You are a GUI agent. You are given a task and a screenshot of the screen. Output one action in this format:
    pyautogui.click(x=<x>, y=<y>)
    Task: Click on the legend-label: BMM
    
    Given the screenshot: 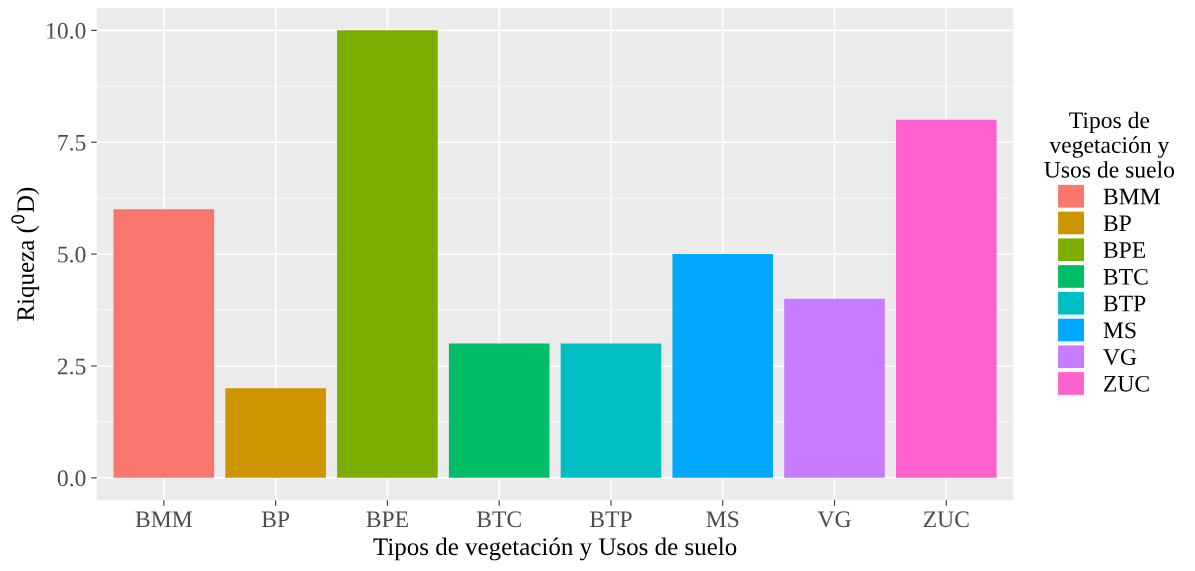 What is the action you would take?
    pyautogui.click(x=1131, y=196)
    